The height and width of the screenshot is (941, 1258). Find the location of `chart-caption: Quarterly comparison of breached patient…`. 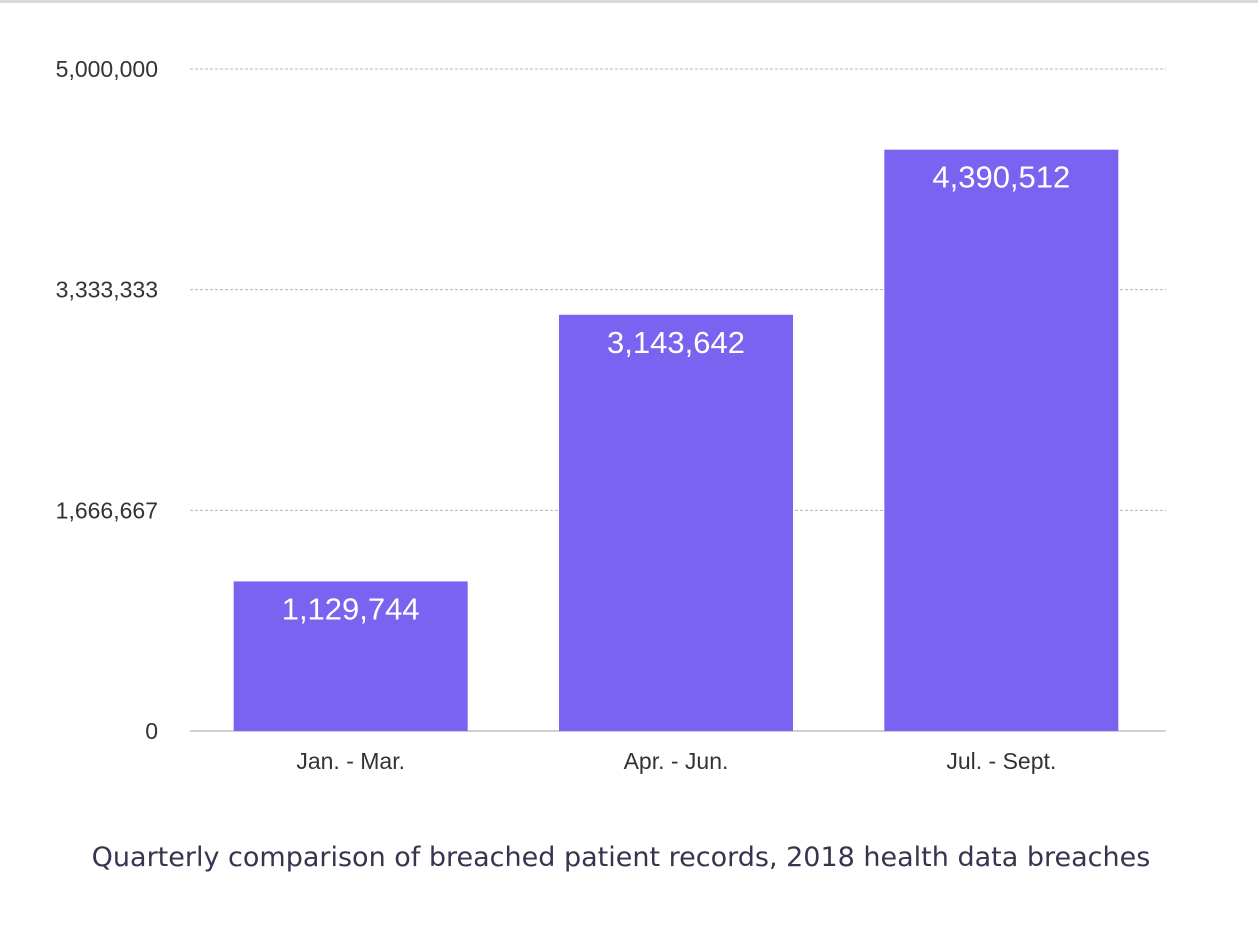

chart-caption: Quarterly comparison of breached patient… is located at coordinates (621, 857).